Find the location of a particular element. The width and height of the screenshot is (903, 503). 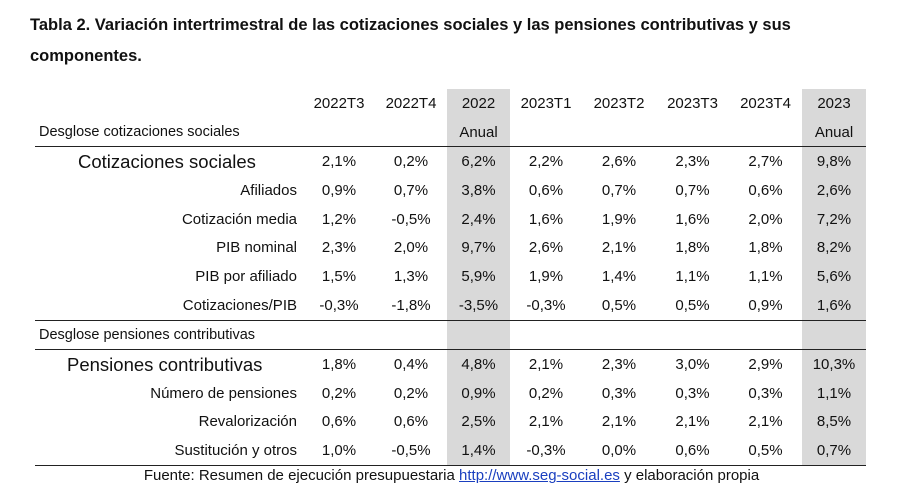

cell-value: 3,8% is located at coordinates (478, 190).